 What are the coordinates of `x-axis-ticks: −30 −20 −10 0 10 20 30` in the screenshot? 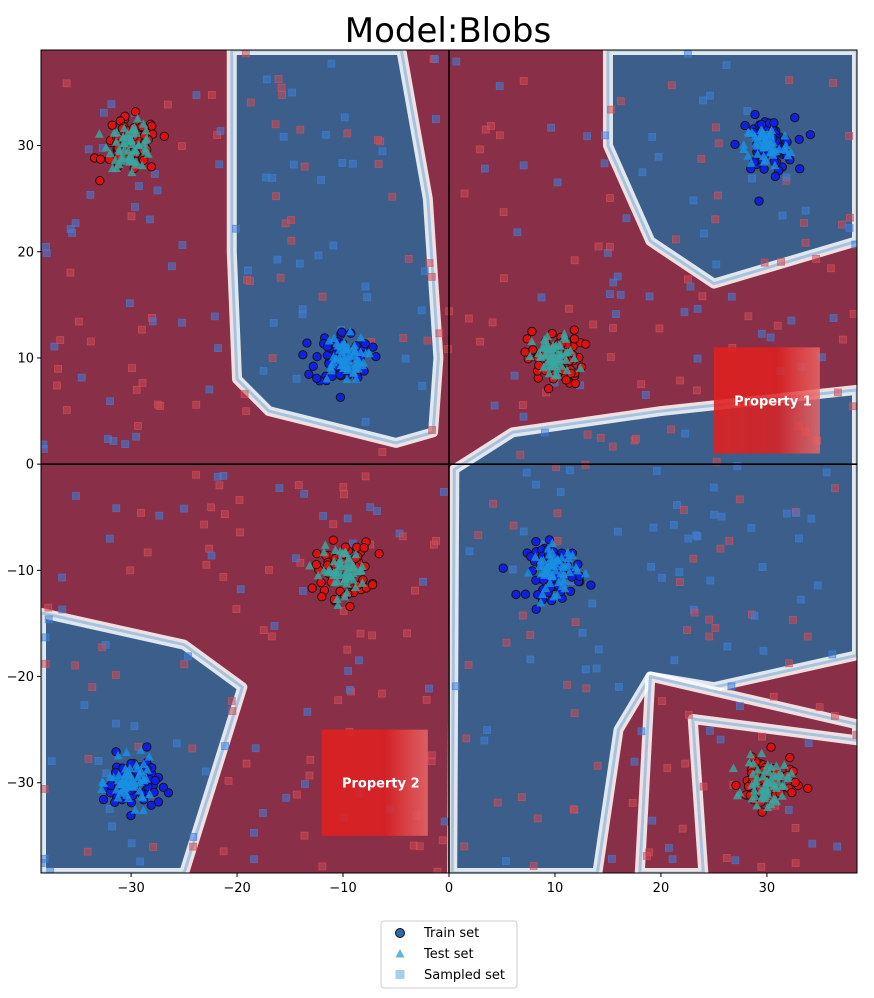 It's located at (446, 884).